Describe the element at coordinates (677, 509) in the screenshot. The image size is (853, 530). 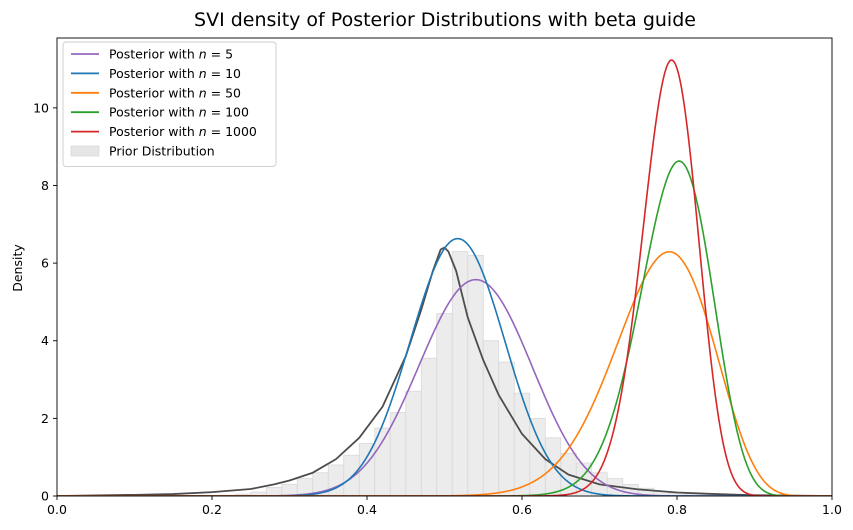
I see `x-tick-label: 0.8` at that location.